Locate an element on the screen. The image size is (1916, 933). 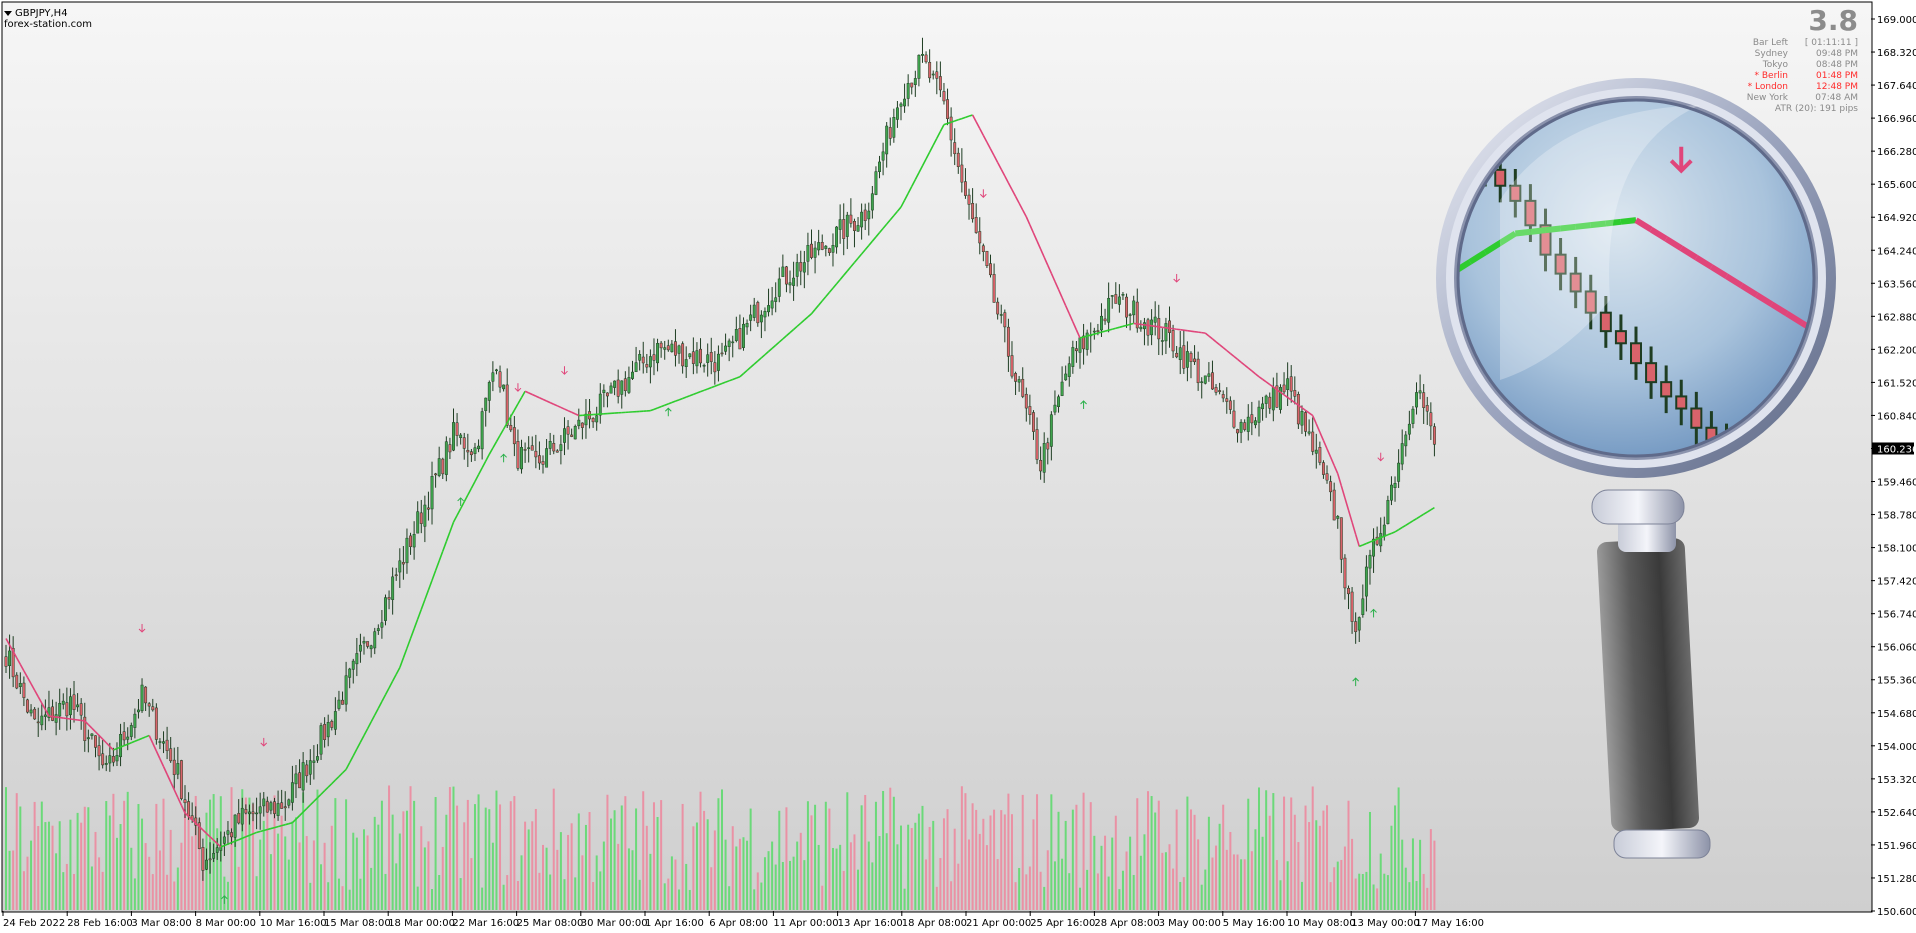
price-tick-label: 168.320 is located at coordinates (1896, 53).